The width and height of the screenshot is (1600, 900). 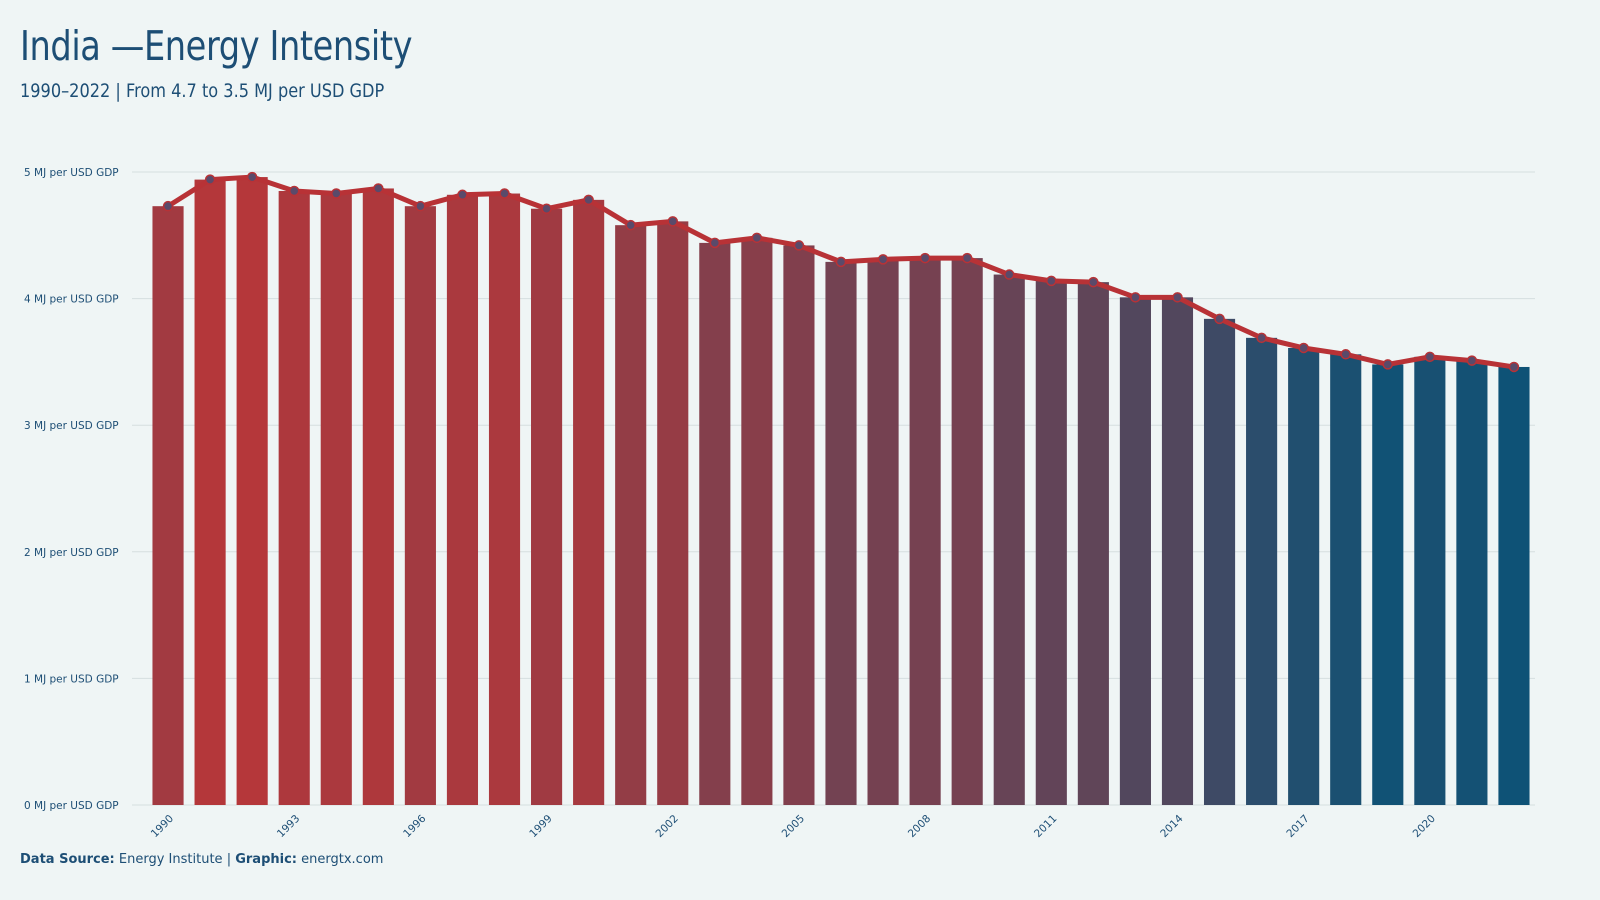 What do you see at coordinates (1424, 826) in the screenshot?
I see `x-tick-label: 2020` at bounding box center [1424, 826].